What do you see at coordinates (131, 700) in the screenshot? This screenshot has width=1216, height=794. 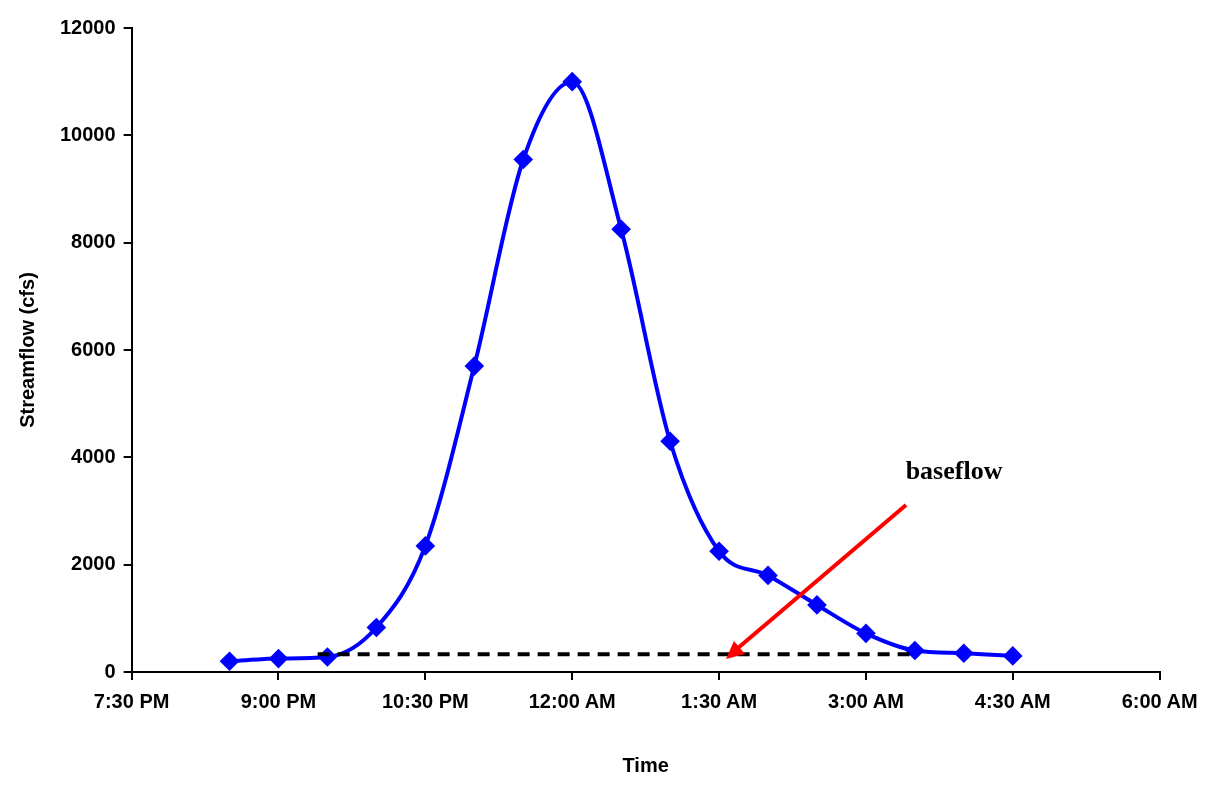 I see `x-tick-label: 7:30 PM` at bounding box center [131, 700].